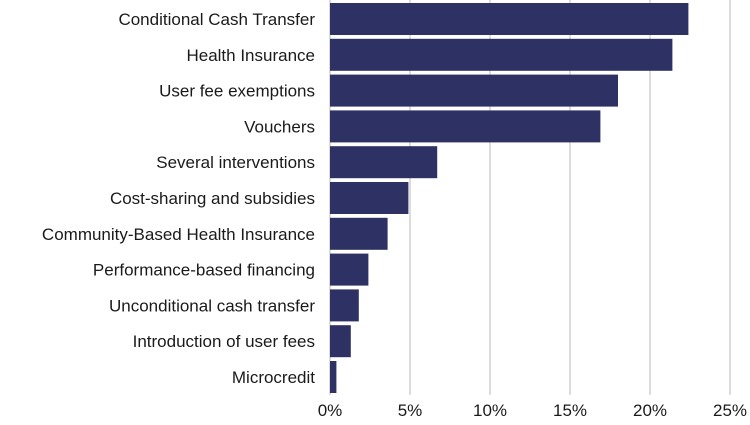 The width and height of the screenshot is (750, 425). What do you see at coordinates (410, 410) in the screenshot?
I see `x-tick-label: 5%` at bounding box center [410, 410].